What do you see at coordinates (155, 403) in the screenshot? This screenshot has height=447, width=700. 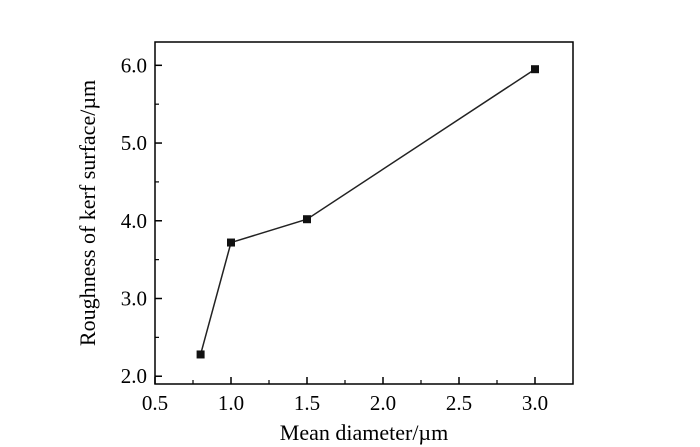 I see `x-tick-label: 0.5` at bounding box center [155, 403].